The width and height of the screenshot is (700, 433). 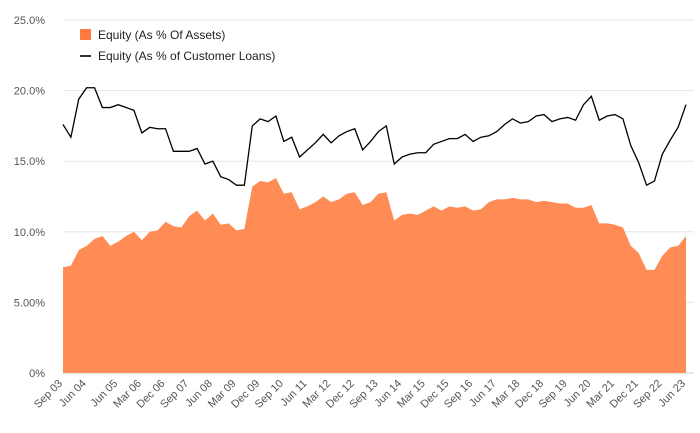 I want to click on y-axis-labels: 0% 5.00% 10.0% 15.0% 20.0% 25.0%, so click(x=29, y=197).